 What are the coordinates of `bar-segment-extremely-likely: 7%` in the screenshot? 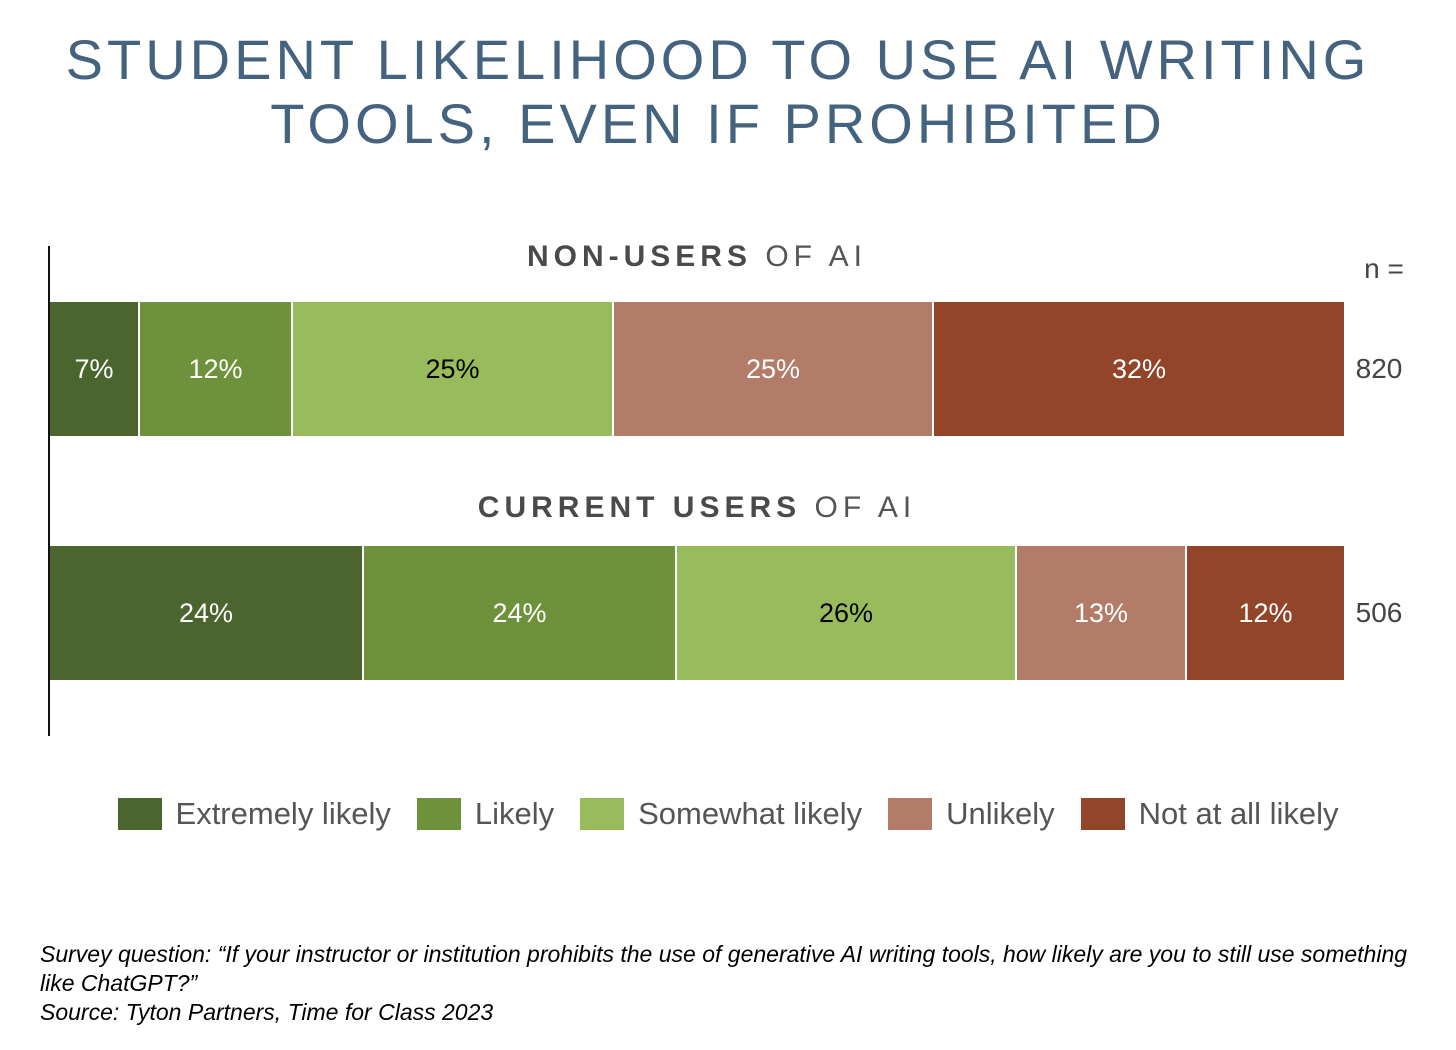 It's located at (95, 369).